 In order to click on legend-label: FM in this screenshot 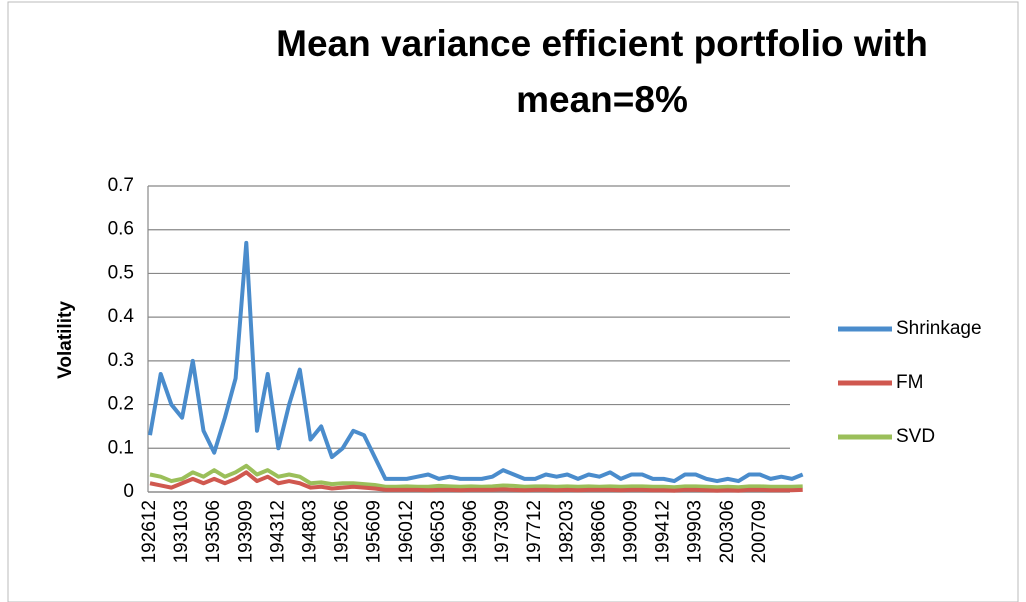, I will do `click(909, 382)`.